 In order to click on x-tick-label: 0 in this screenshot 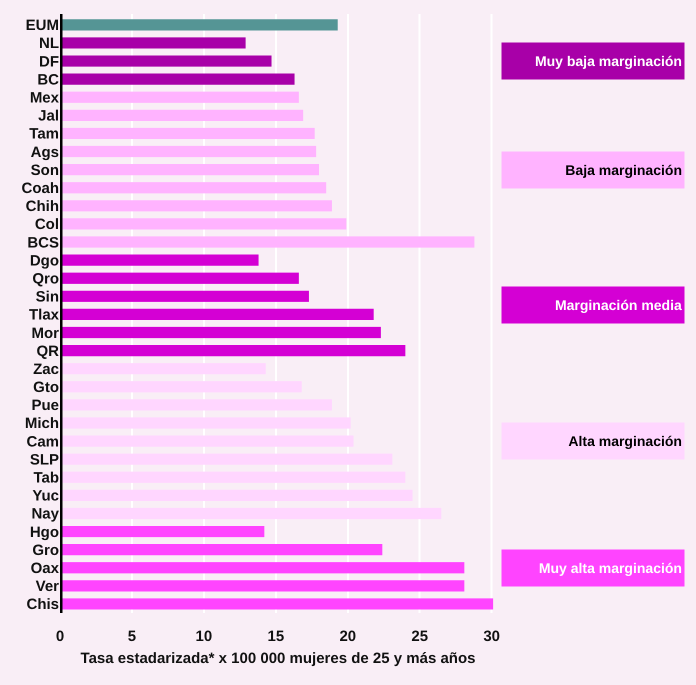, I will do `click(60, 636)`.